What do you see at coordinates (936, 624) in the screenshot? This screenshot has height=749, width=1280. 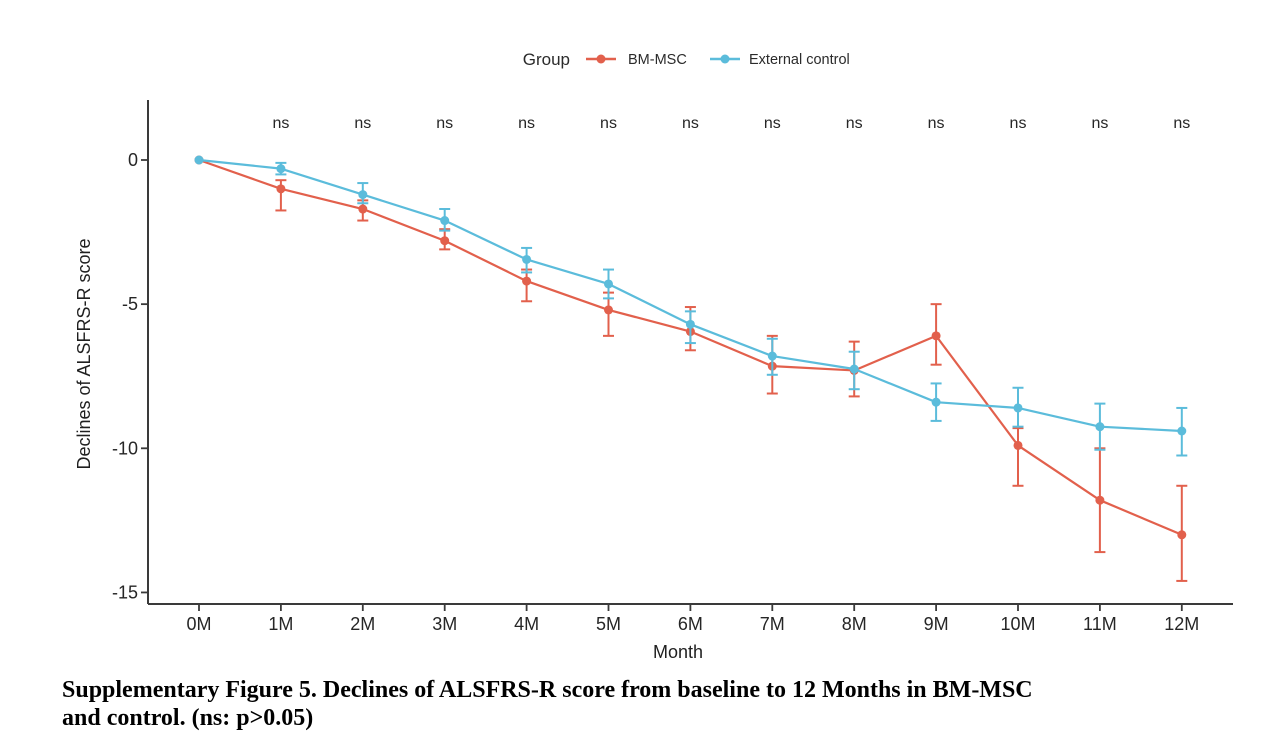 I see `x-tick-label: 9M` at bounding box center [936, 624].